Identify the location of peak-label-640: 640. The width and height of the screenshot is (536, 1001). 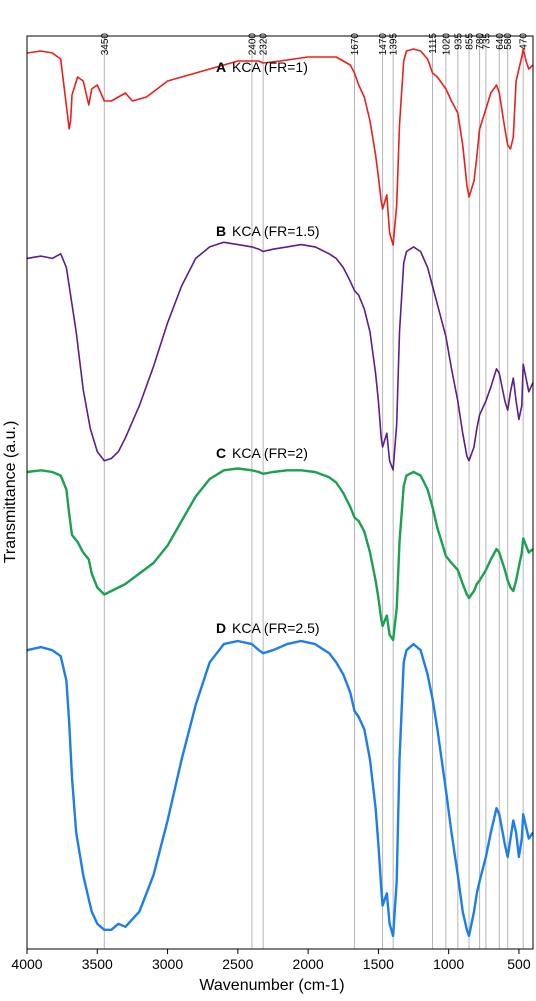
(500, 41).